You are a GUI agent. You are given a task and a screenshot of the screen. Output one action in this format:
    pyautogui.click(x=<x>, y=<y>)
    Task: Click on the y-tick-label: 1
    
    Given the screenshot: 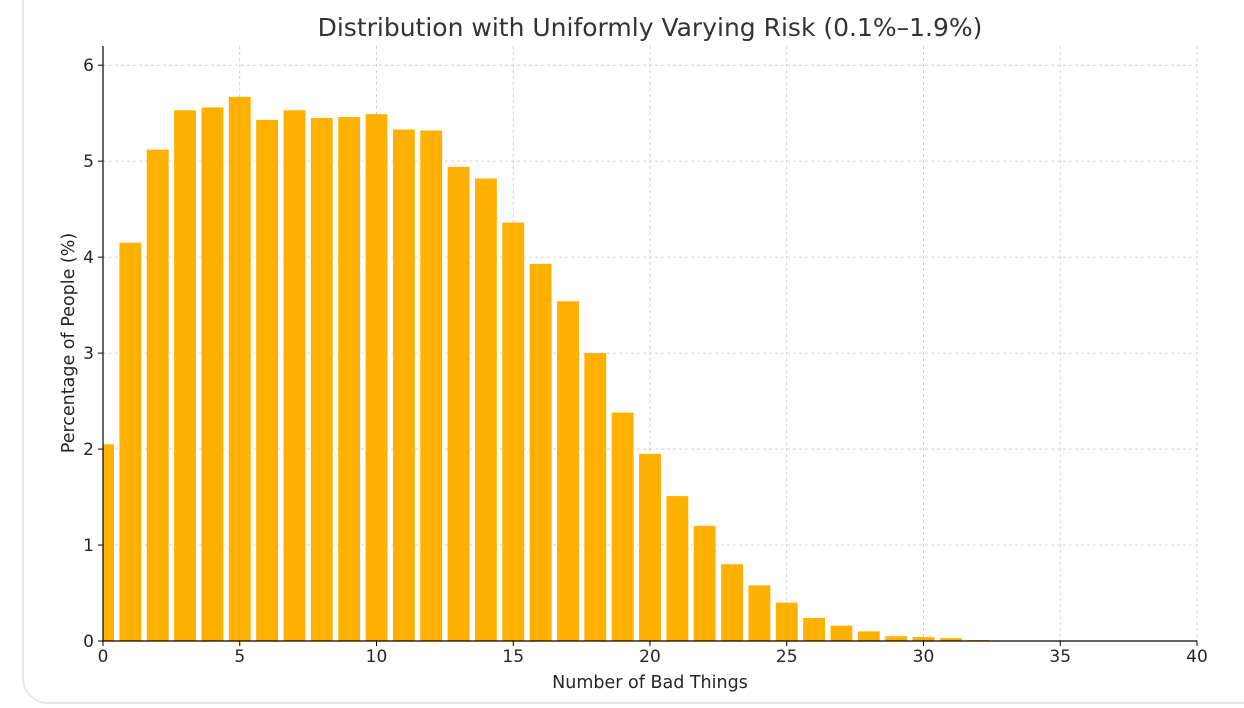 What is the action you would take?
    pyautogui.click(x=88, y=546)
    